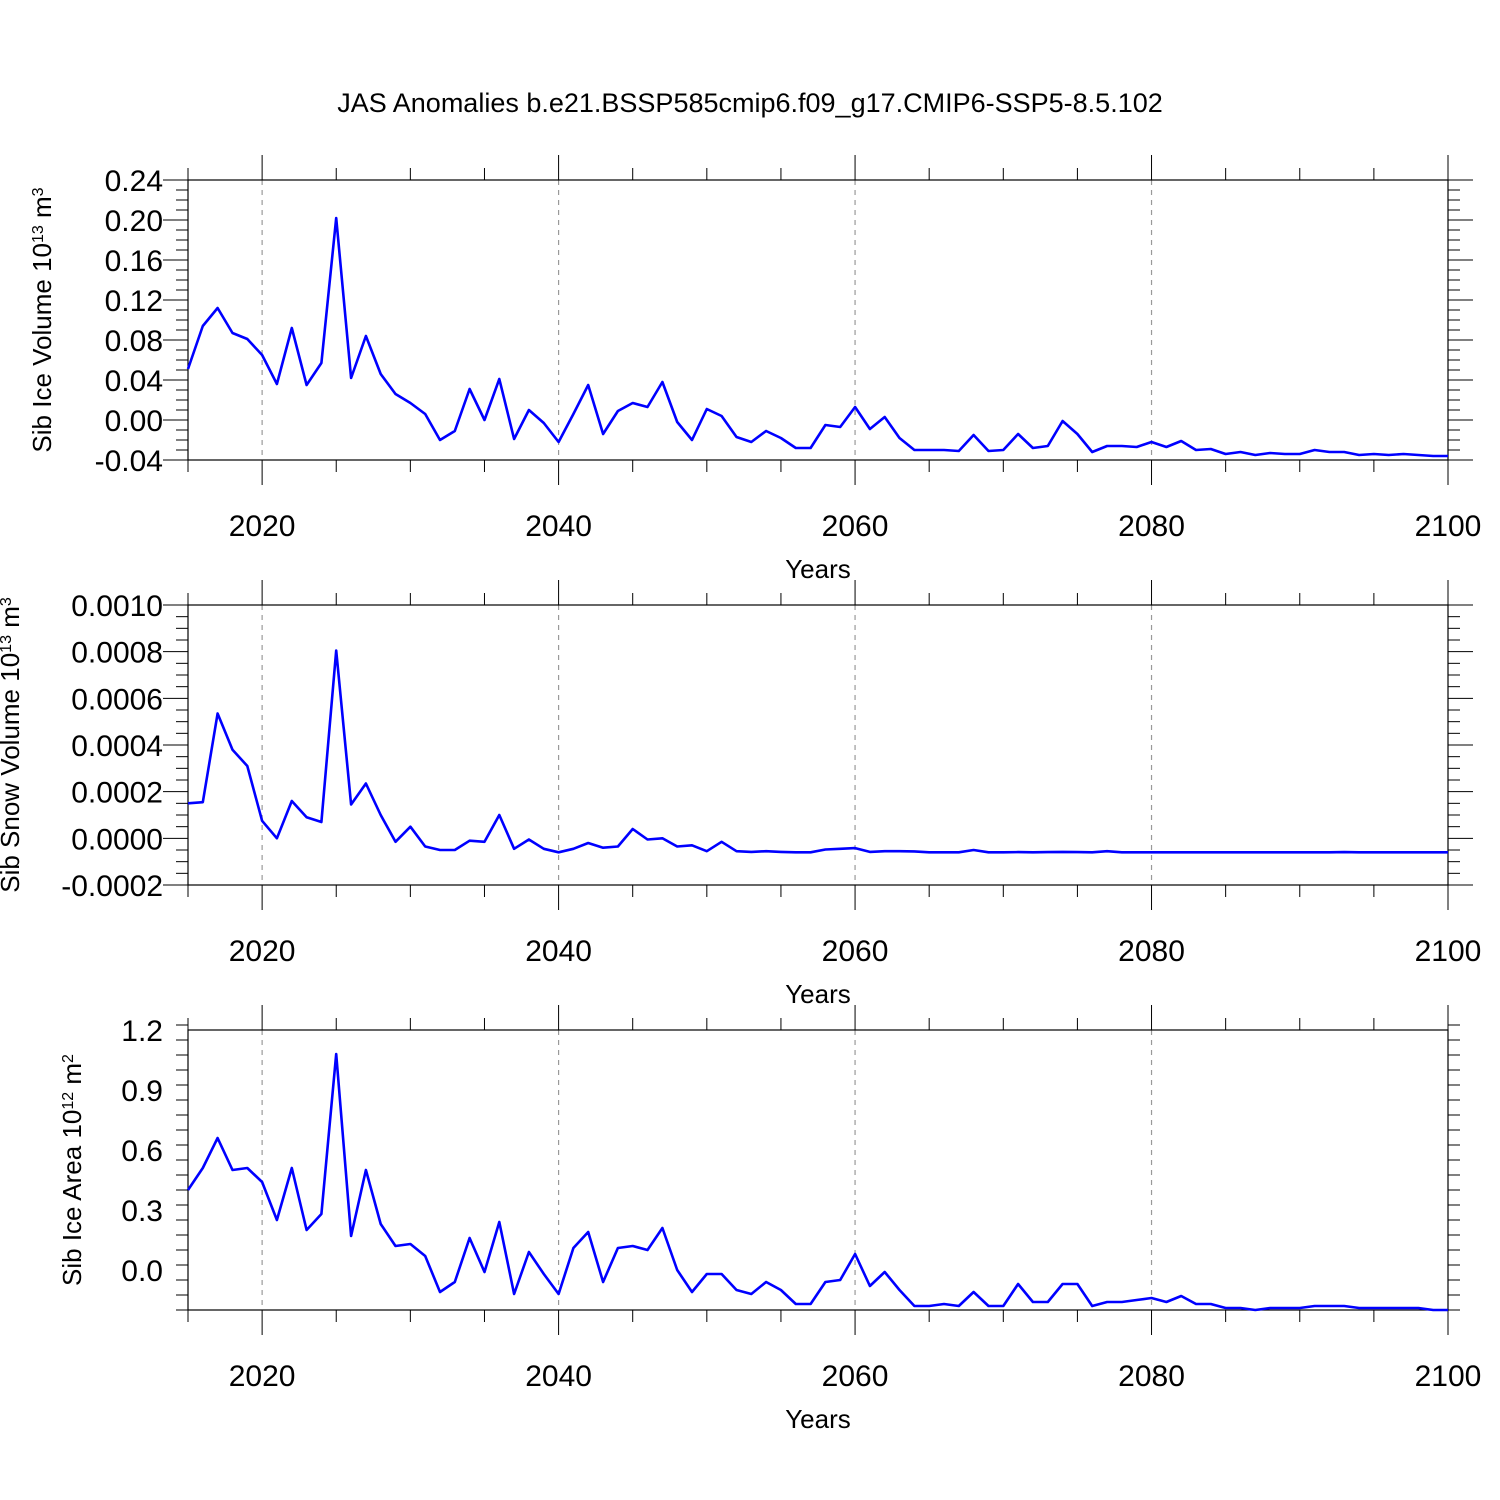 The image size is (1500, 1500). What do you see at coordinates (117, 839) in the screenshot?
I see `y-tick-label: 0.0000` at bounding box center [117, 839].